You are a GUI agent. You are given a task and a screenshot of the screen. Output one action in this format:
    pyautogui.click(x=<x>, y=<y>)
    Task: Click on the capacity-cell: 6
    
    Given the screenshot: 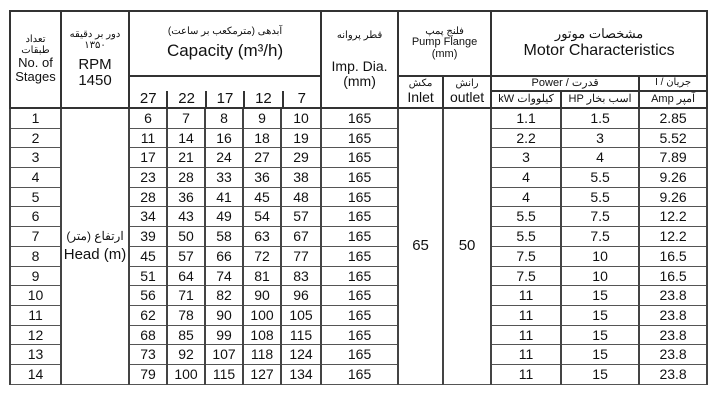 What is the action you would take?
    pyautogui.click(x=148, y=118)
    